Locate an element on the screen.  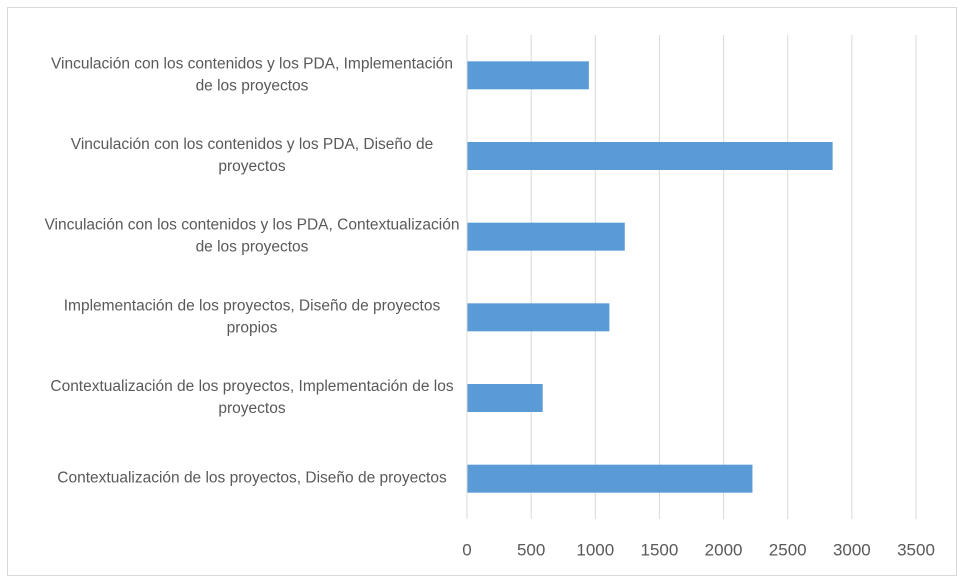
x-tick-label: 3500 is located at coordinates (916, 549).